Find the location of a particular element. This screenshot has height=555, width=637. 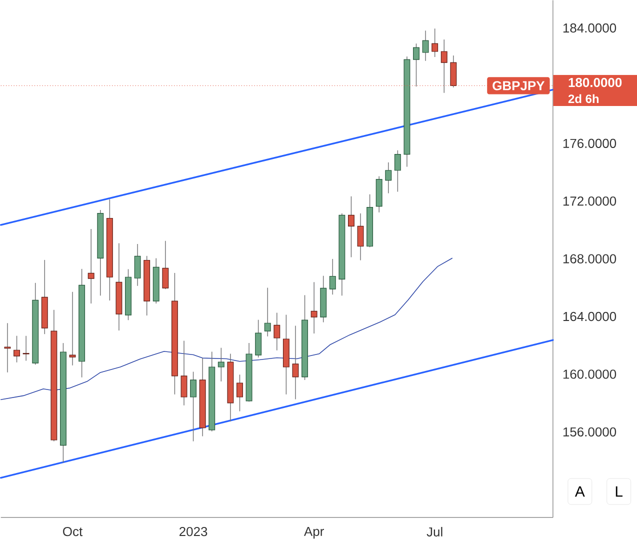

x-tick-label: 2023 is located at coordinates (194, 531).